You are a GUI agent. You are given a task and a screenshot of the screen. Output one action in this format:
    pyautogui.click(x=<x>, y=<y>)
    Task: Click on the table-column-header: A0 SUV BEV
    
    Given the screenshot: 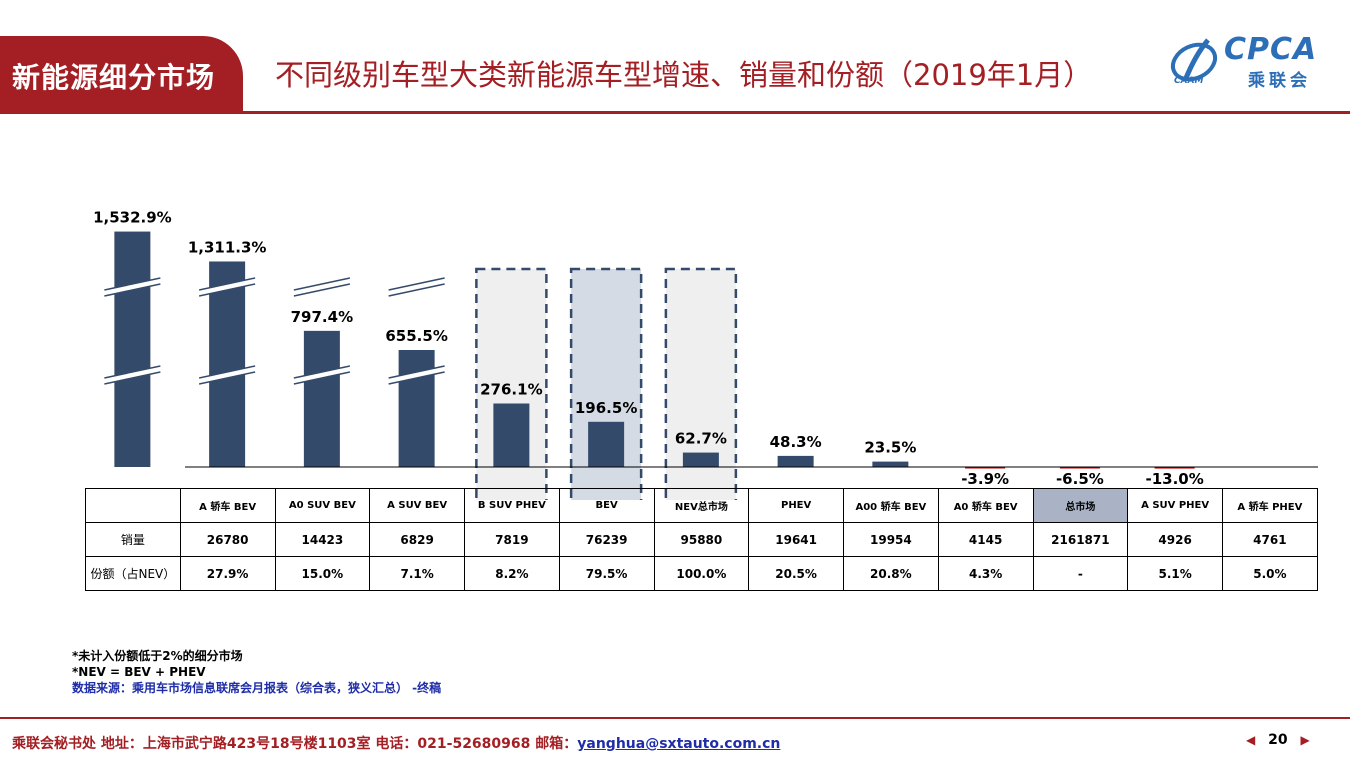 What is the action you would take?
    pyautogui.click(x=322, y=505)
    